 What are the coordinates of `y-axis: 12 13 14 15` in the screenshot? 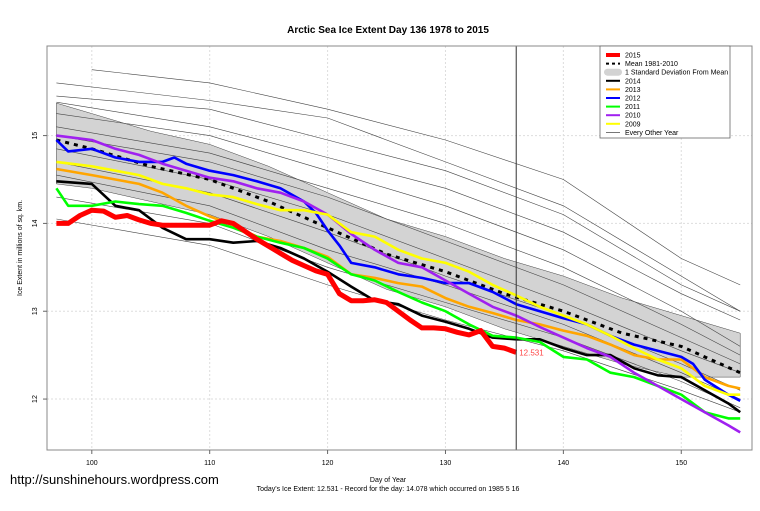 It's located at (39, 267).